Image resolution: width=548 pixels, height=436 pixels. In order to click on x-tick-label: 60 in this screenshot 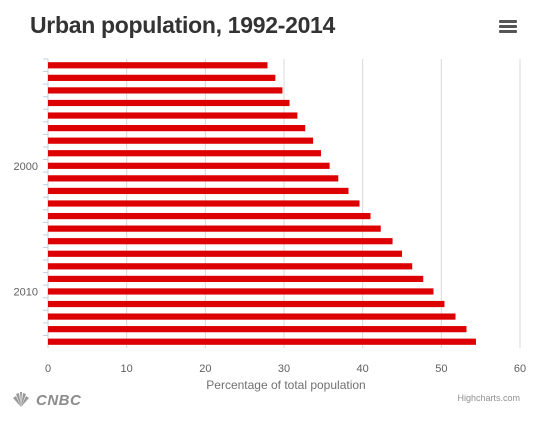, I will do `click(520, 369)`.